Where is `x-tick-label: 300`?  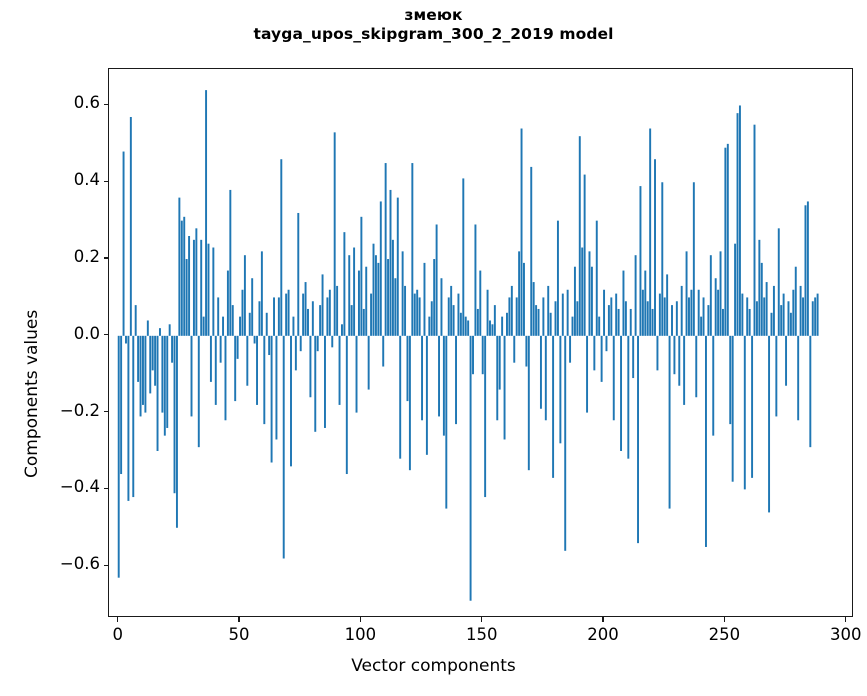 x-tick-label: 300 is located at coordinates (845, 634).